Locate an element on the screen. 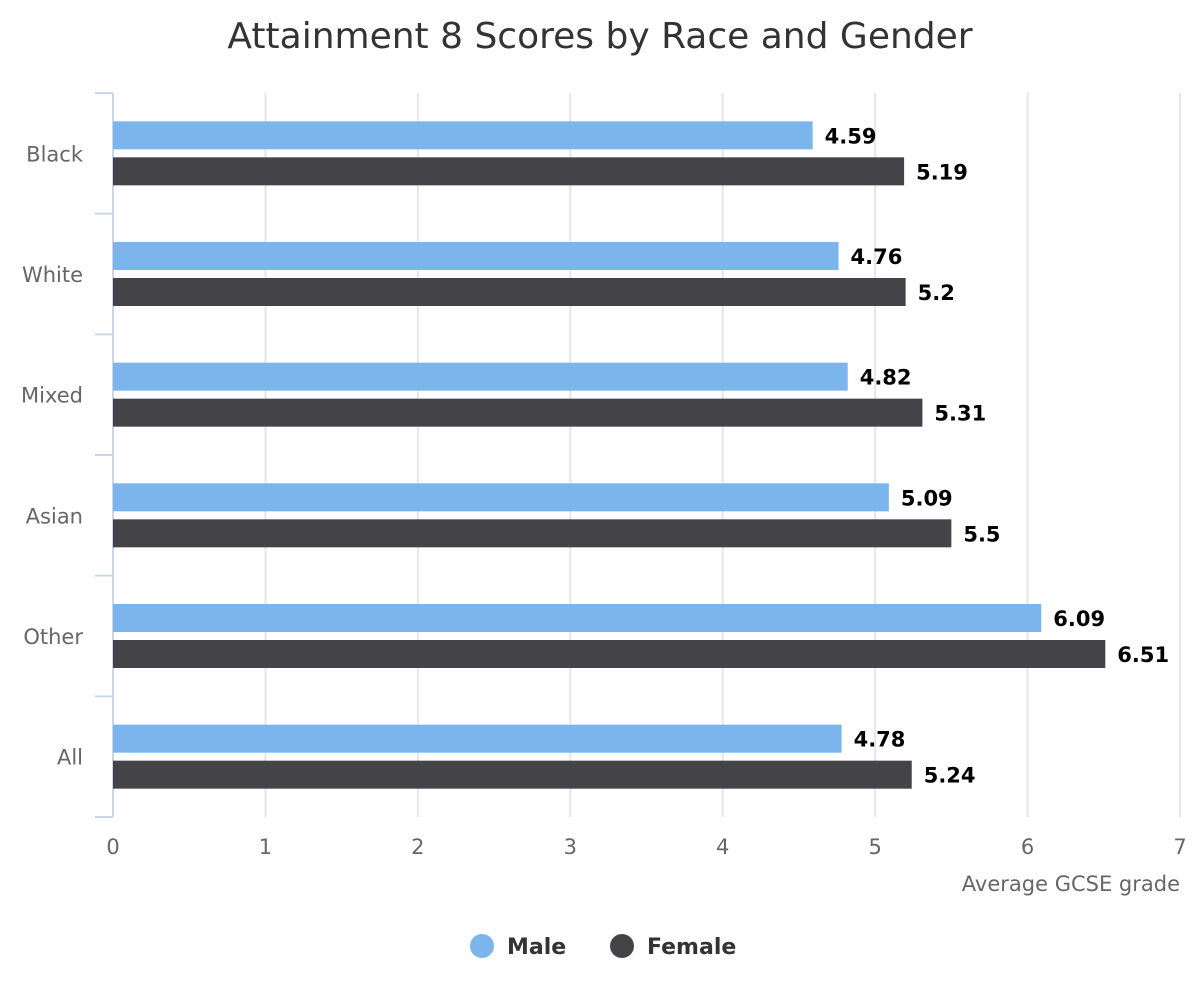 The width and height of the screenshot is (1200, 1000). category-label: All is located at coordinates (70, 758).